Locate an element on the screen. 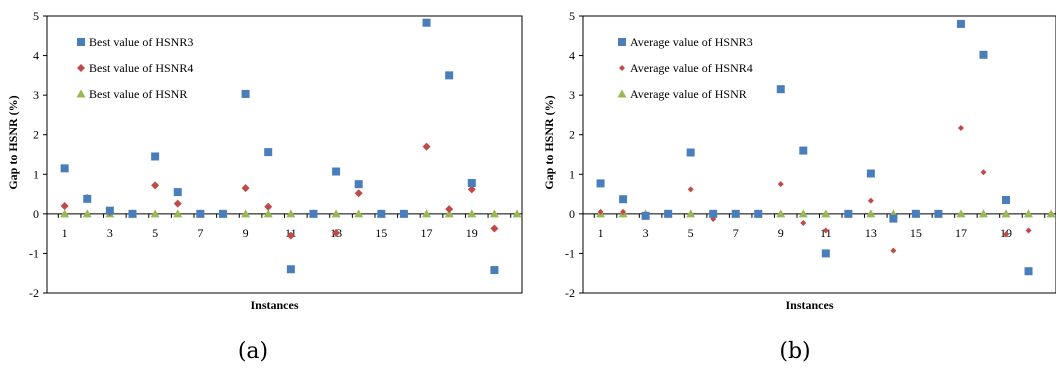 The height and width of the screenshot is (368, 1056). legend-label: Average value of HSNR4 is located at coordinates (691, 68).